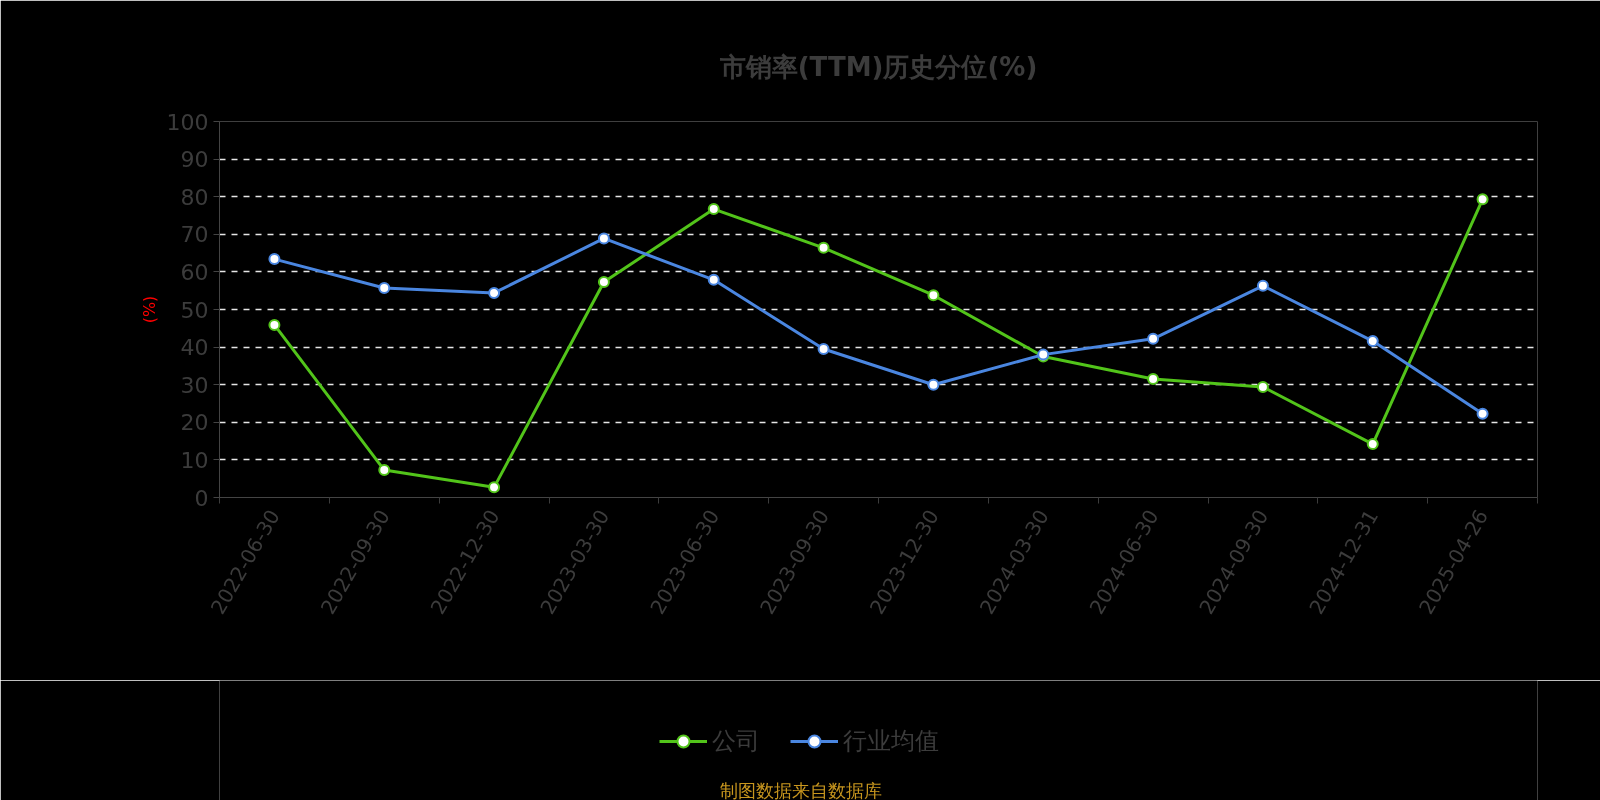 Image resolution: width=1600 pixels, height=800 pixels. Describe the element at coordinates (736, 741) in the screenshot. I see `legend-label: 公司` at that location.